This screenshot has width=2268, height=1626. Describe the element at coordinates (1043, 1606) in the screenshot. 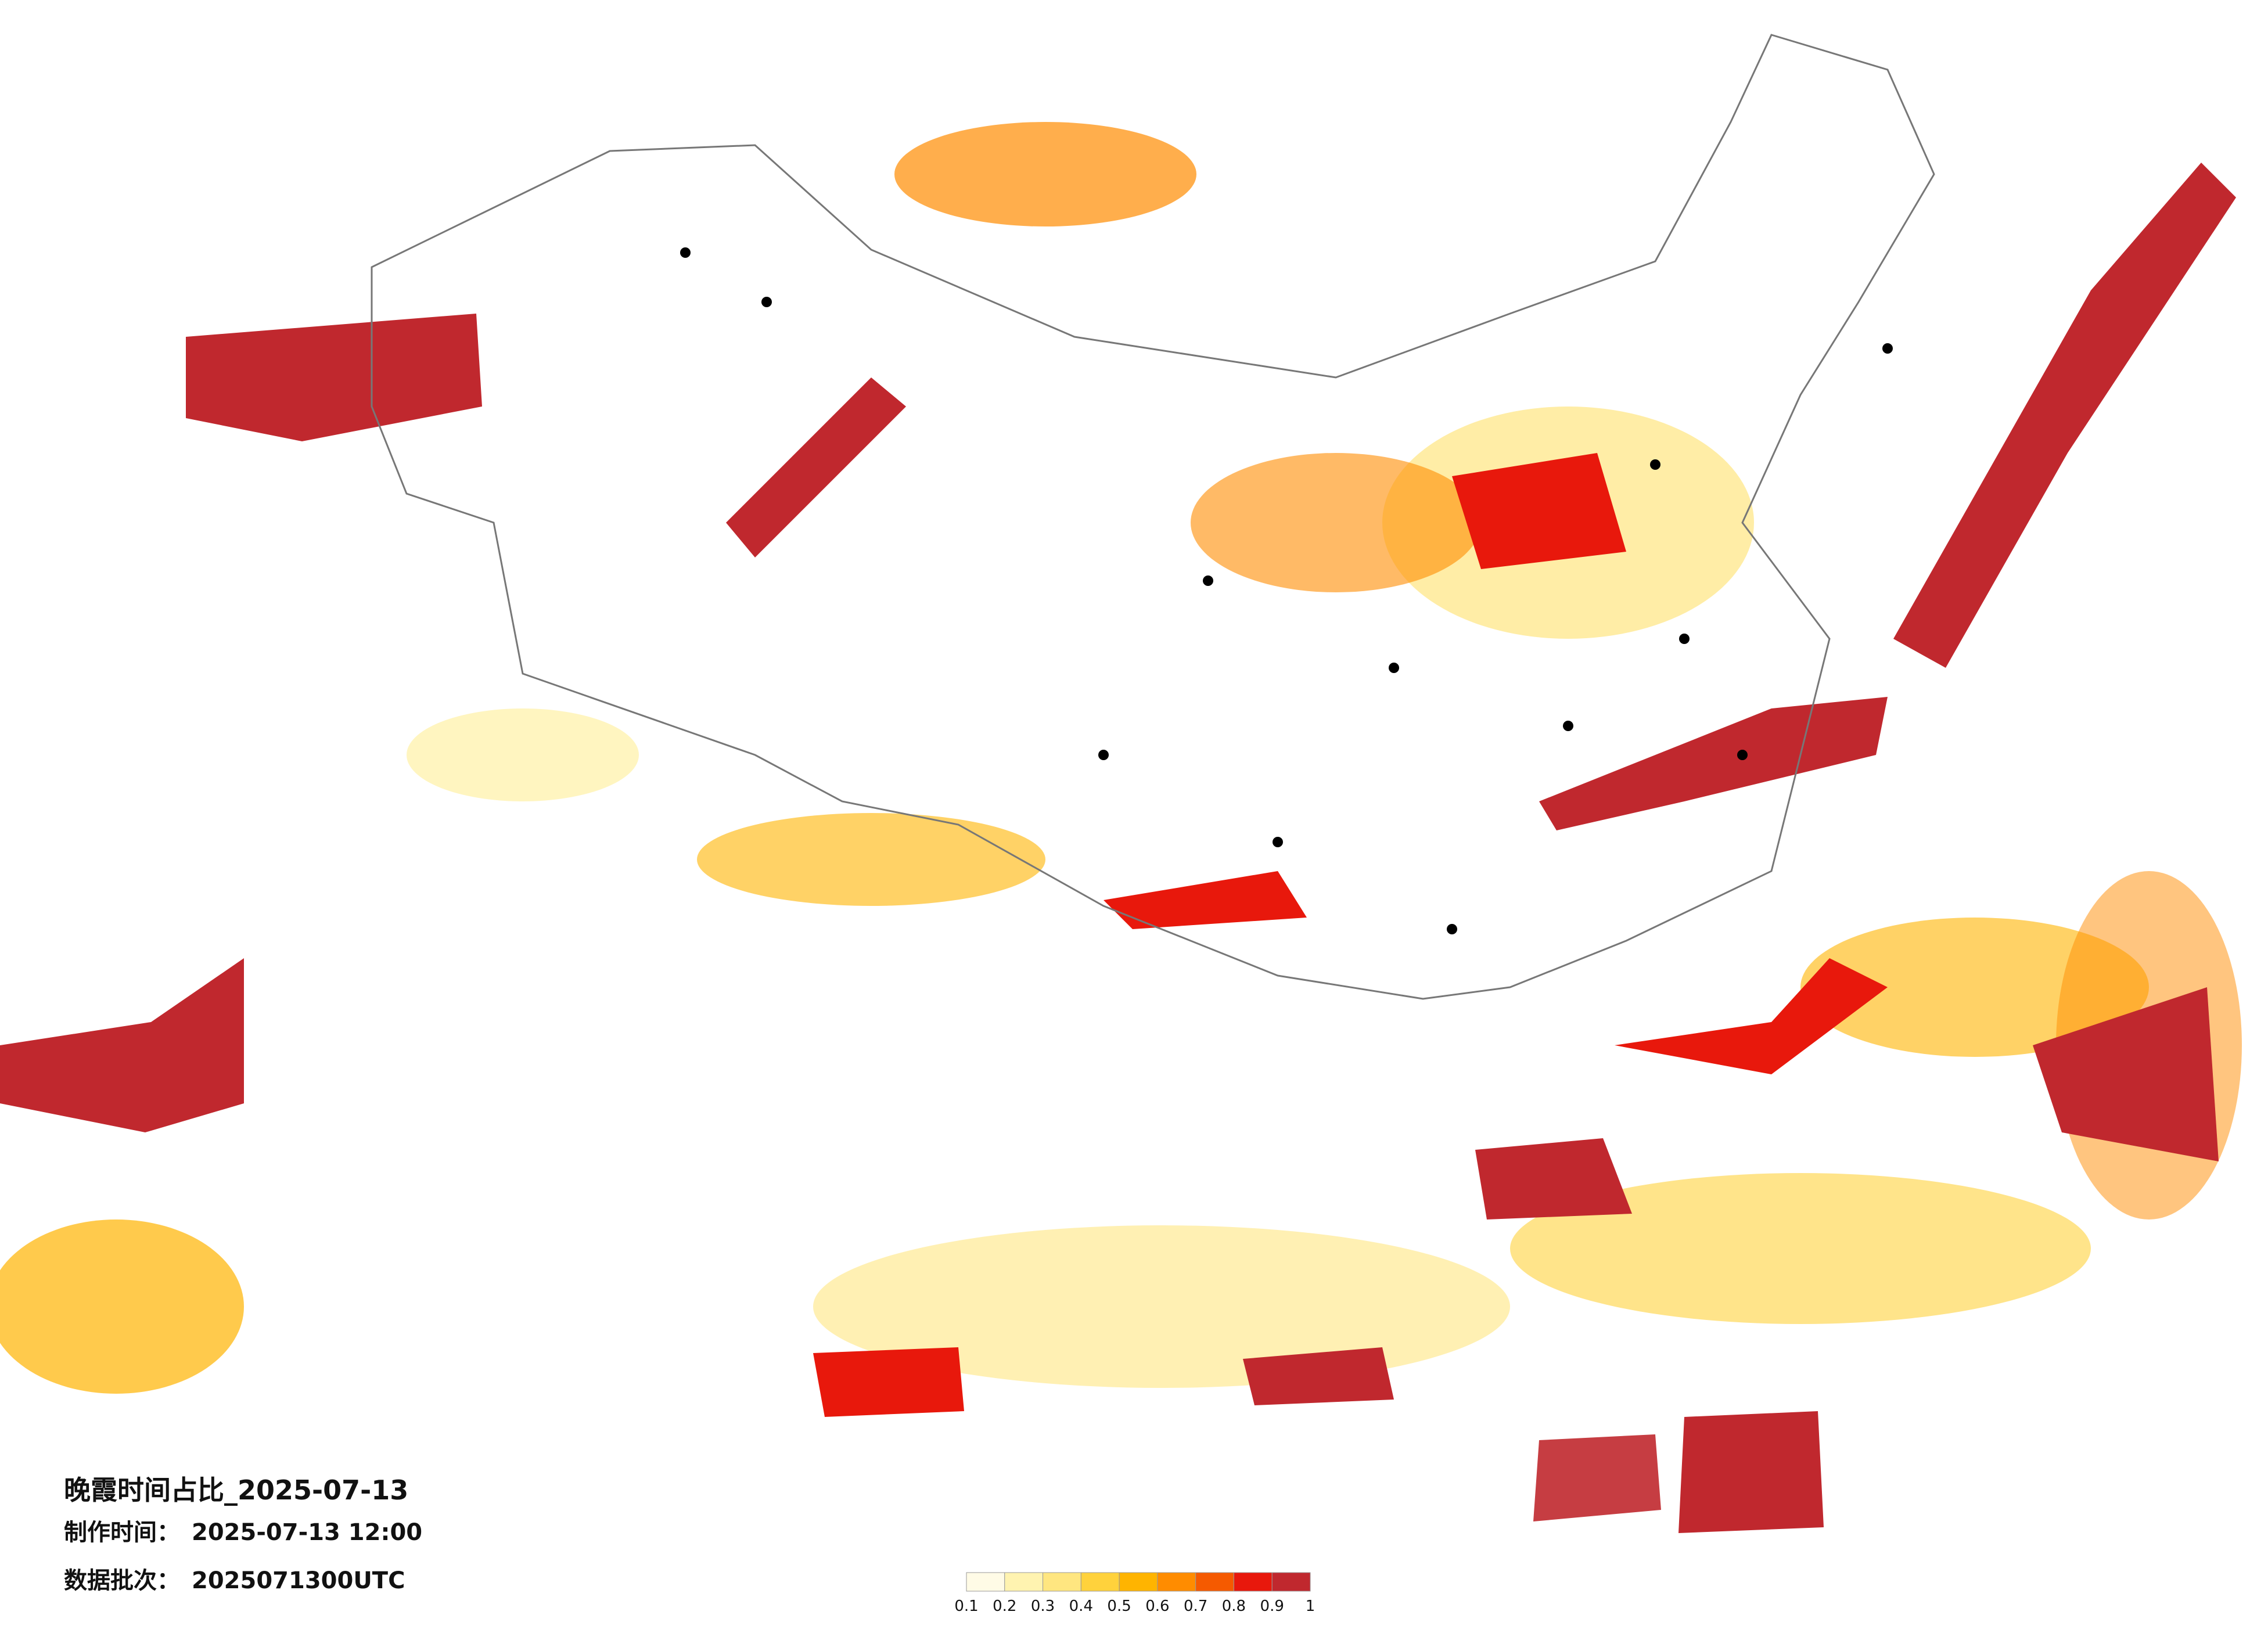

I see `legend-tick-label: 0.3` at that location.